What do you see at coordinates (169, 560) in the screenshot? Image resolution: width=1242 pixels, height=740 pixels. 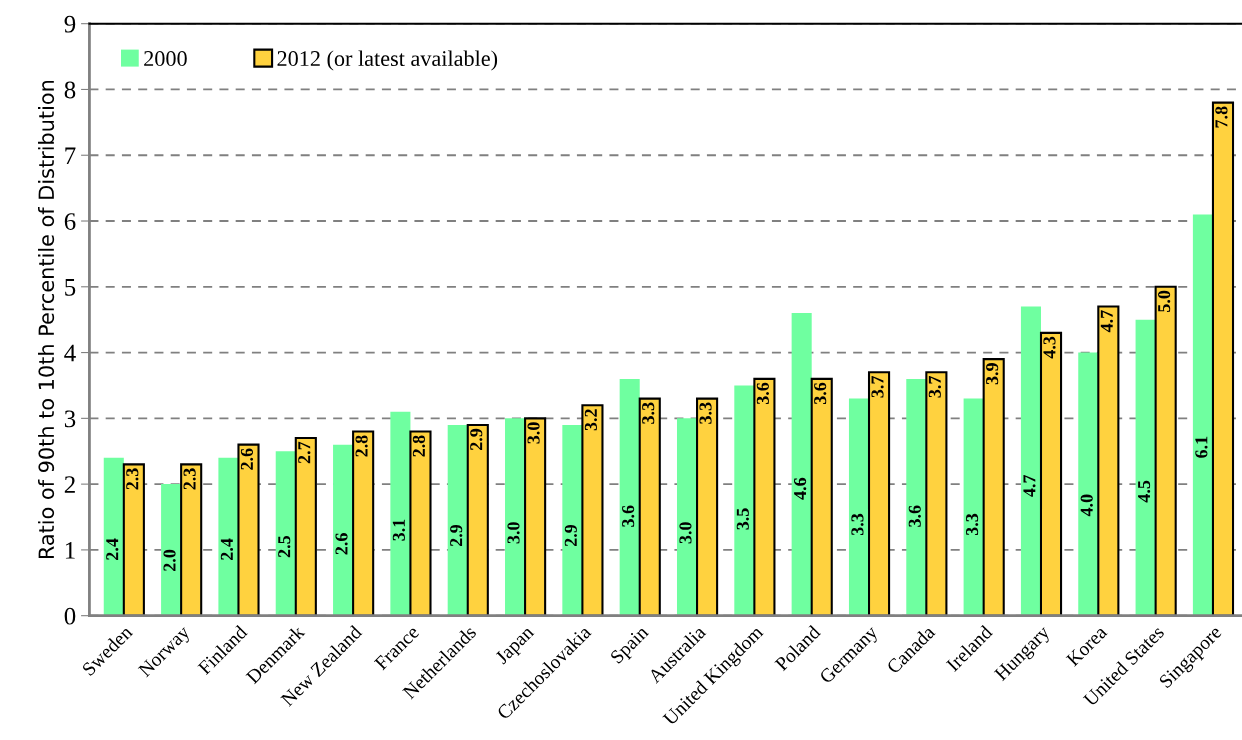 I see `data-label: 2.0` at bounding box center [169, 560].